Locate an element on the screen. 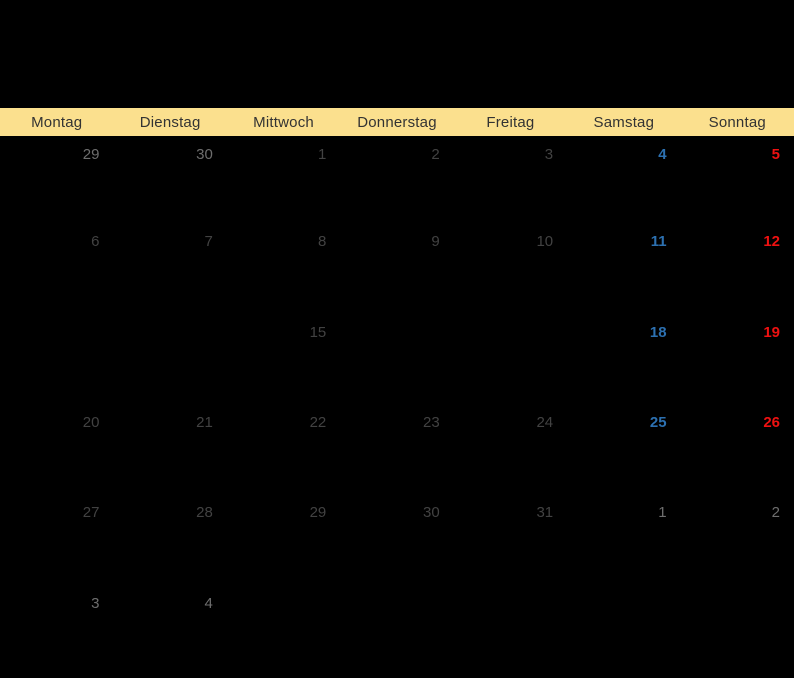  day-cell-19: 19 is located at coordinates (771, 332).